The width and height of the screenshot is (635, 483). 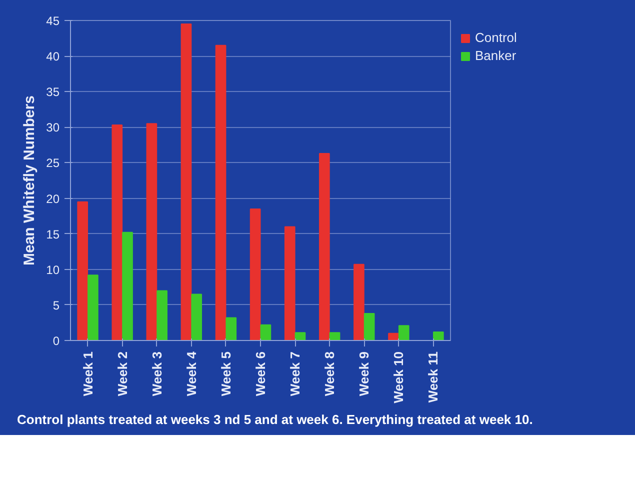 I want to click on text: Control plants treated at weeks 3 nd 5 and at week 6. Everything treated at week 10., so click(x=275, y=420).